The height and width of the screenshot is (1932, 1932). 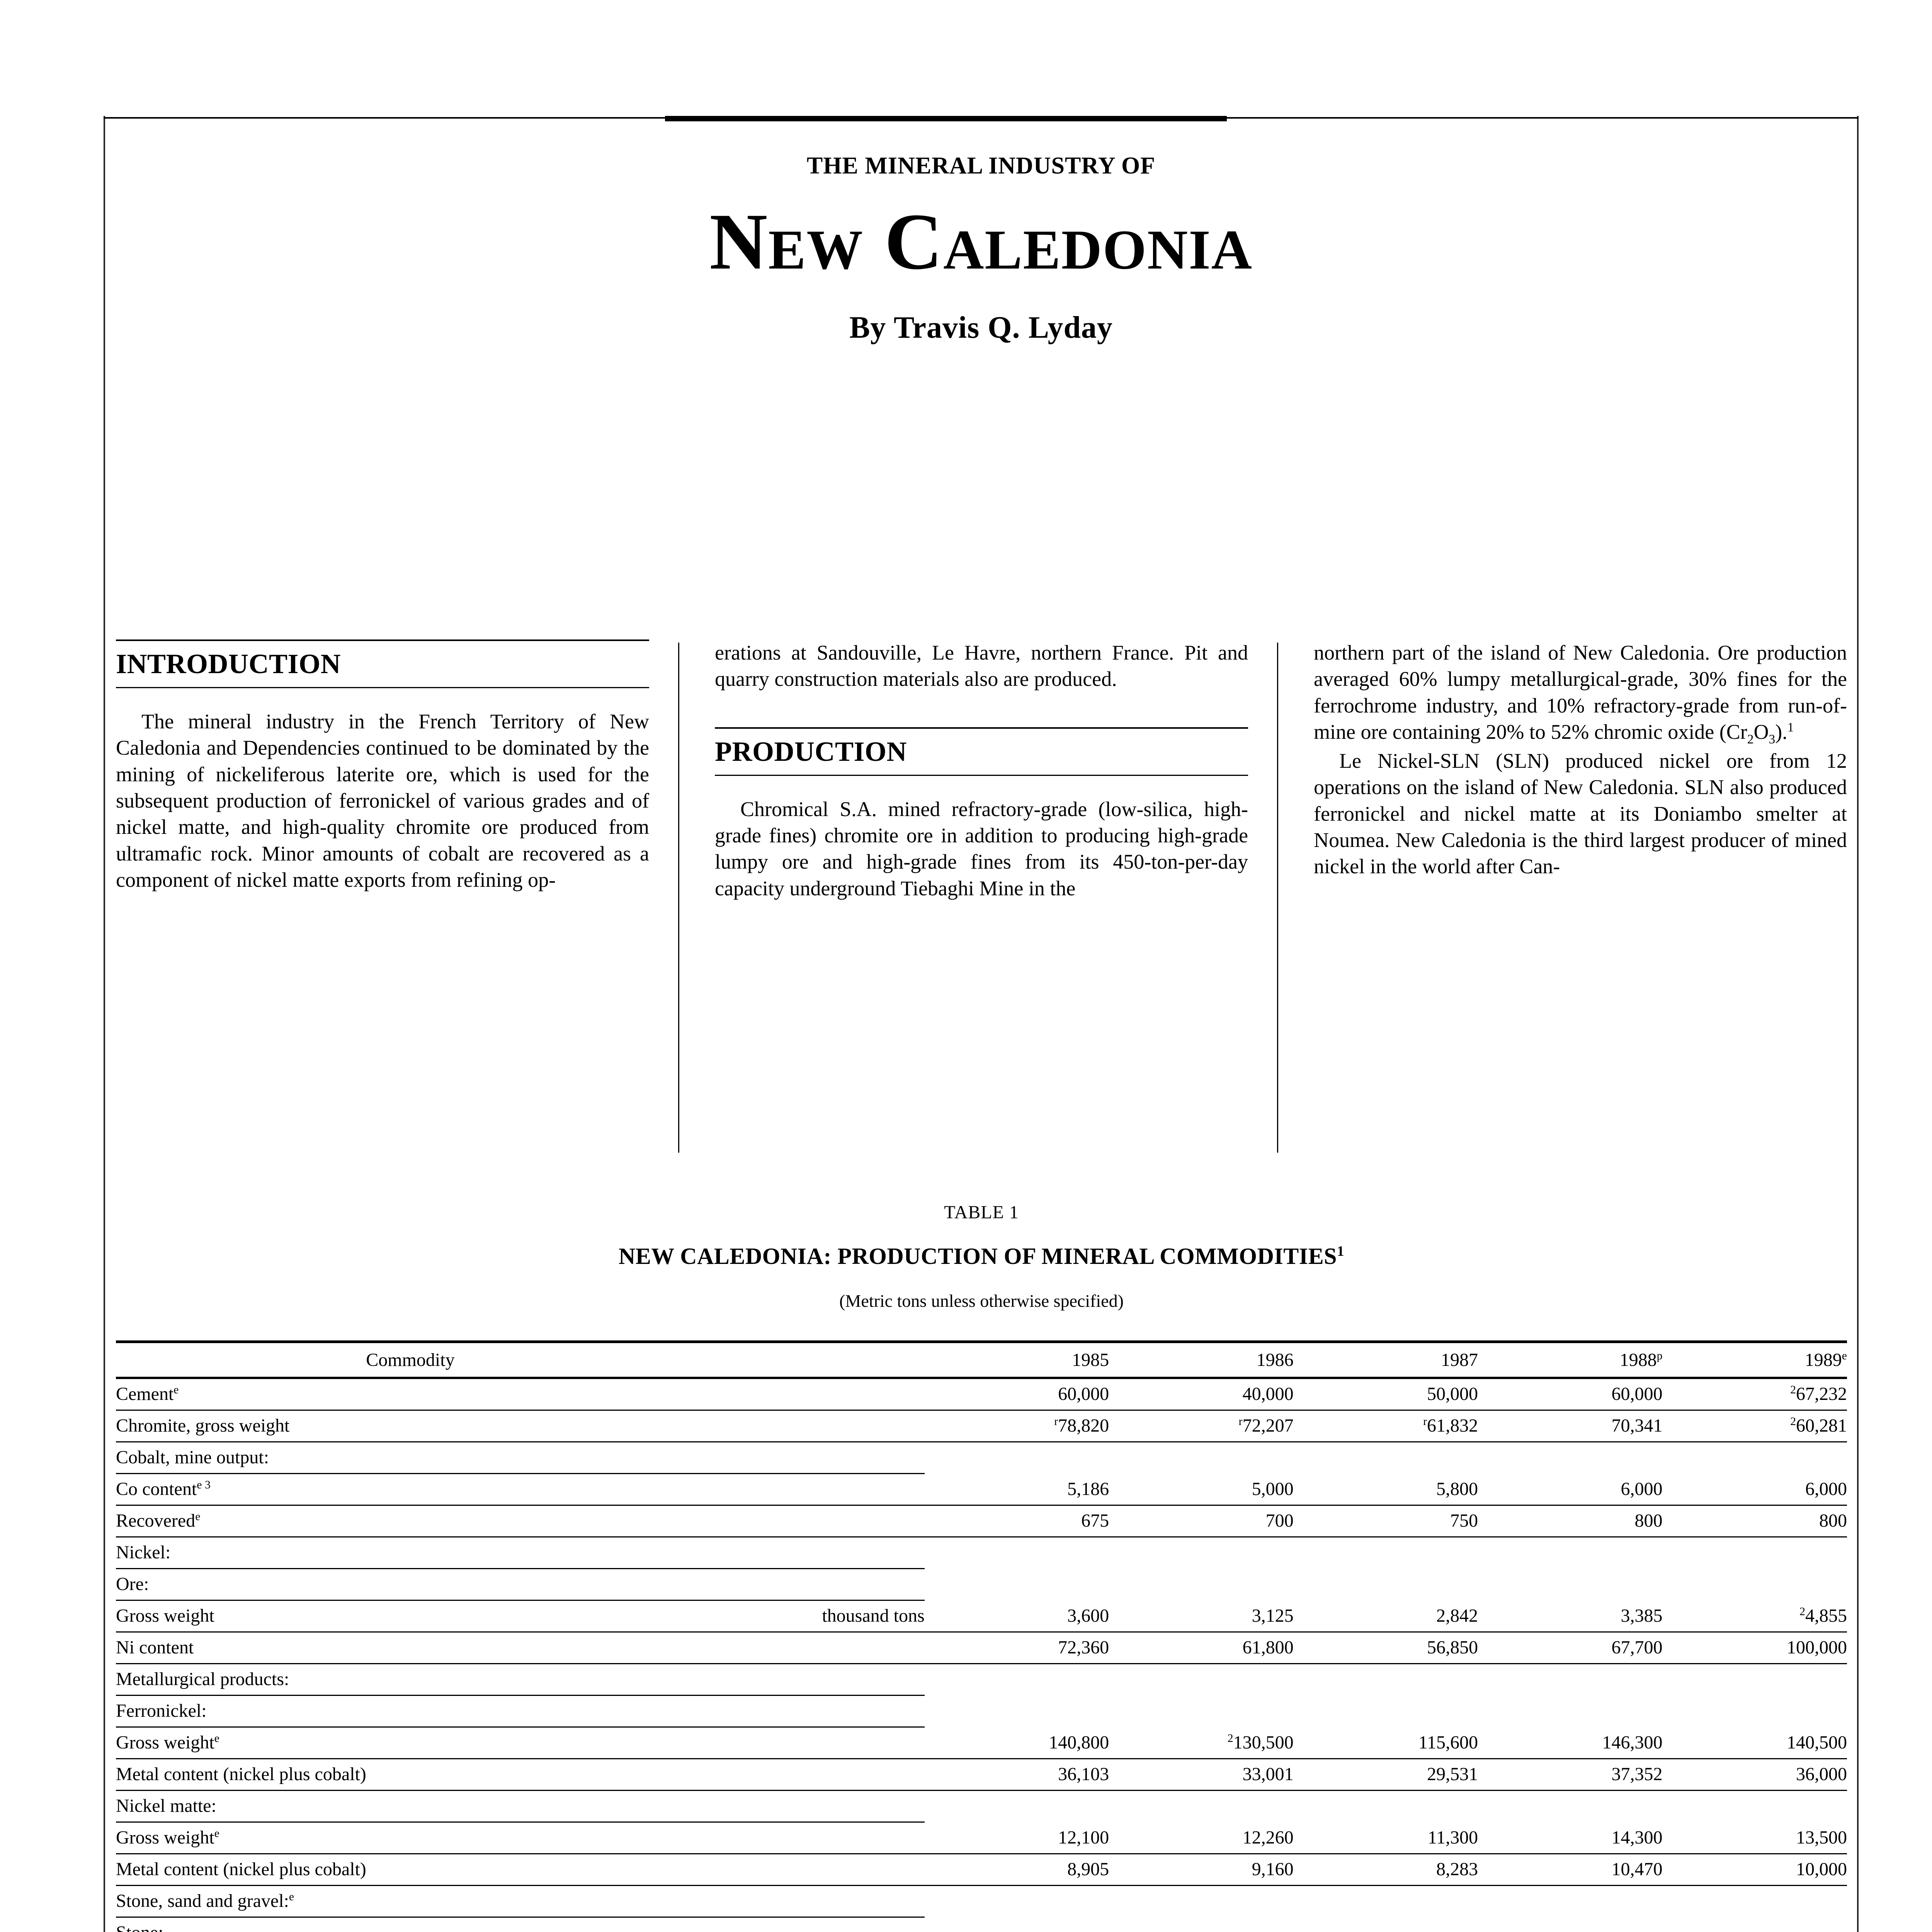 I want to click on row-value-1988: 60,000, so click(x=1570, y=1395).